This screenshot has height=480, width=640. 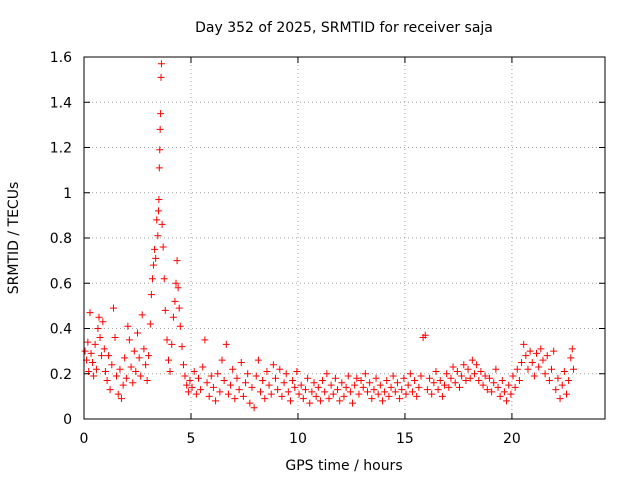 What do you see at coordinates (298, 439) in the screenshot?
I see `x-tick-label: 10` at bounding box center [298, 439].